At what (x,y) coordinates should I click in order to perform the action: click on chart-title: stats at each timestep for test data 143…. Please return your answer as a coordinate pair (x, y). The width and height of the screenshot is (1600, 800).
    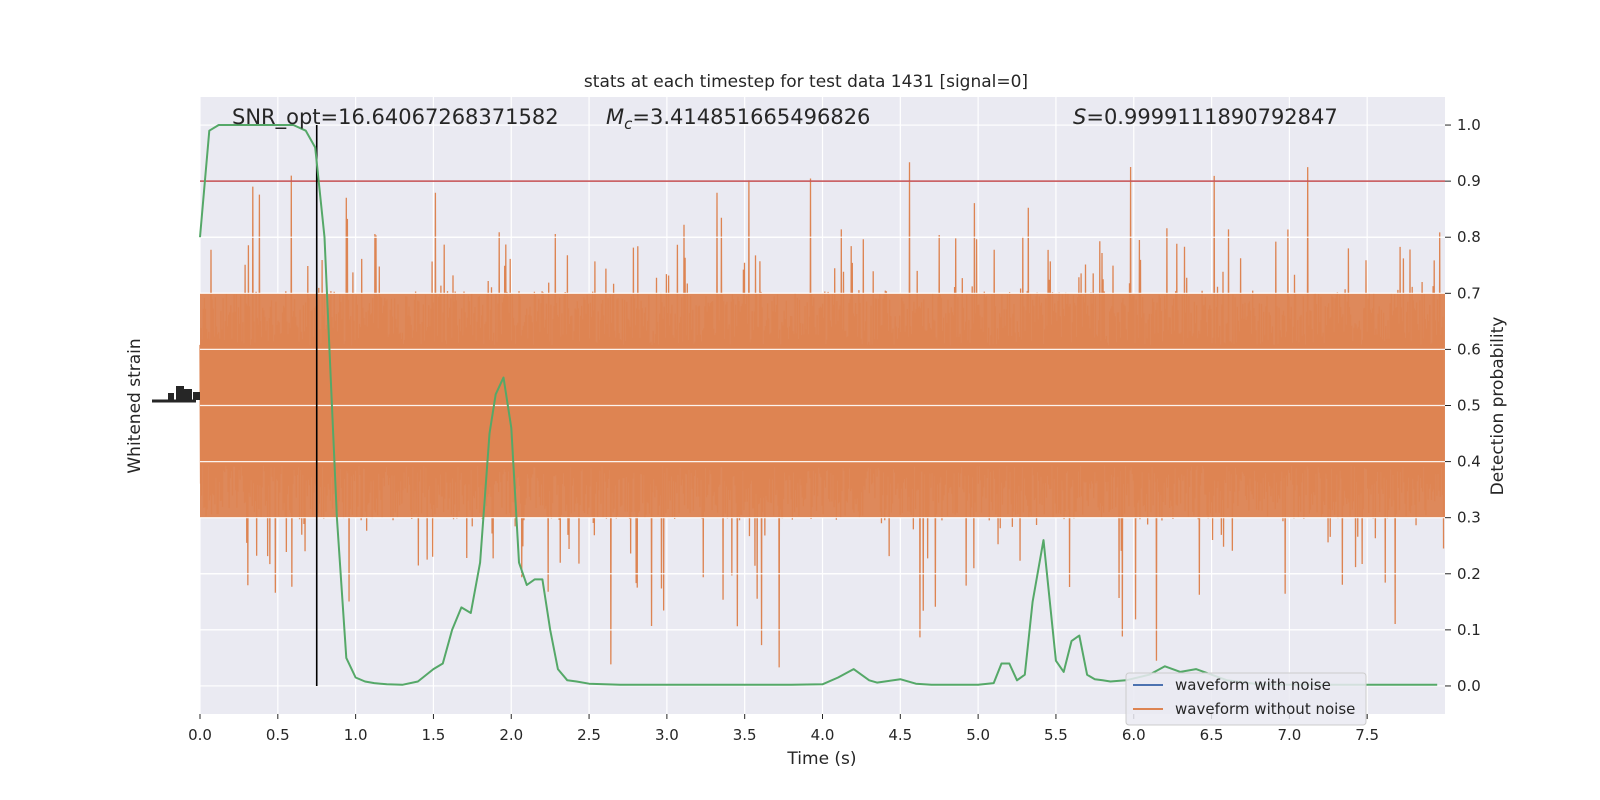
    Looking at the image, I should click on (806, 82).